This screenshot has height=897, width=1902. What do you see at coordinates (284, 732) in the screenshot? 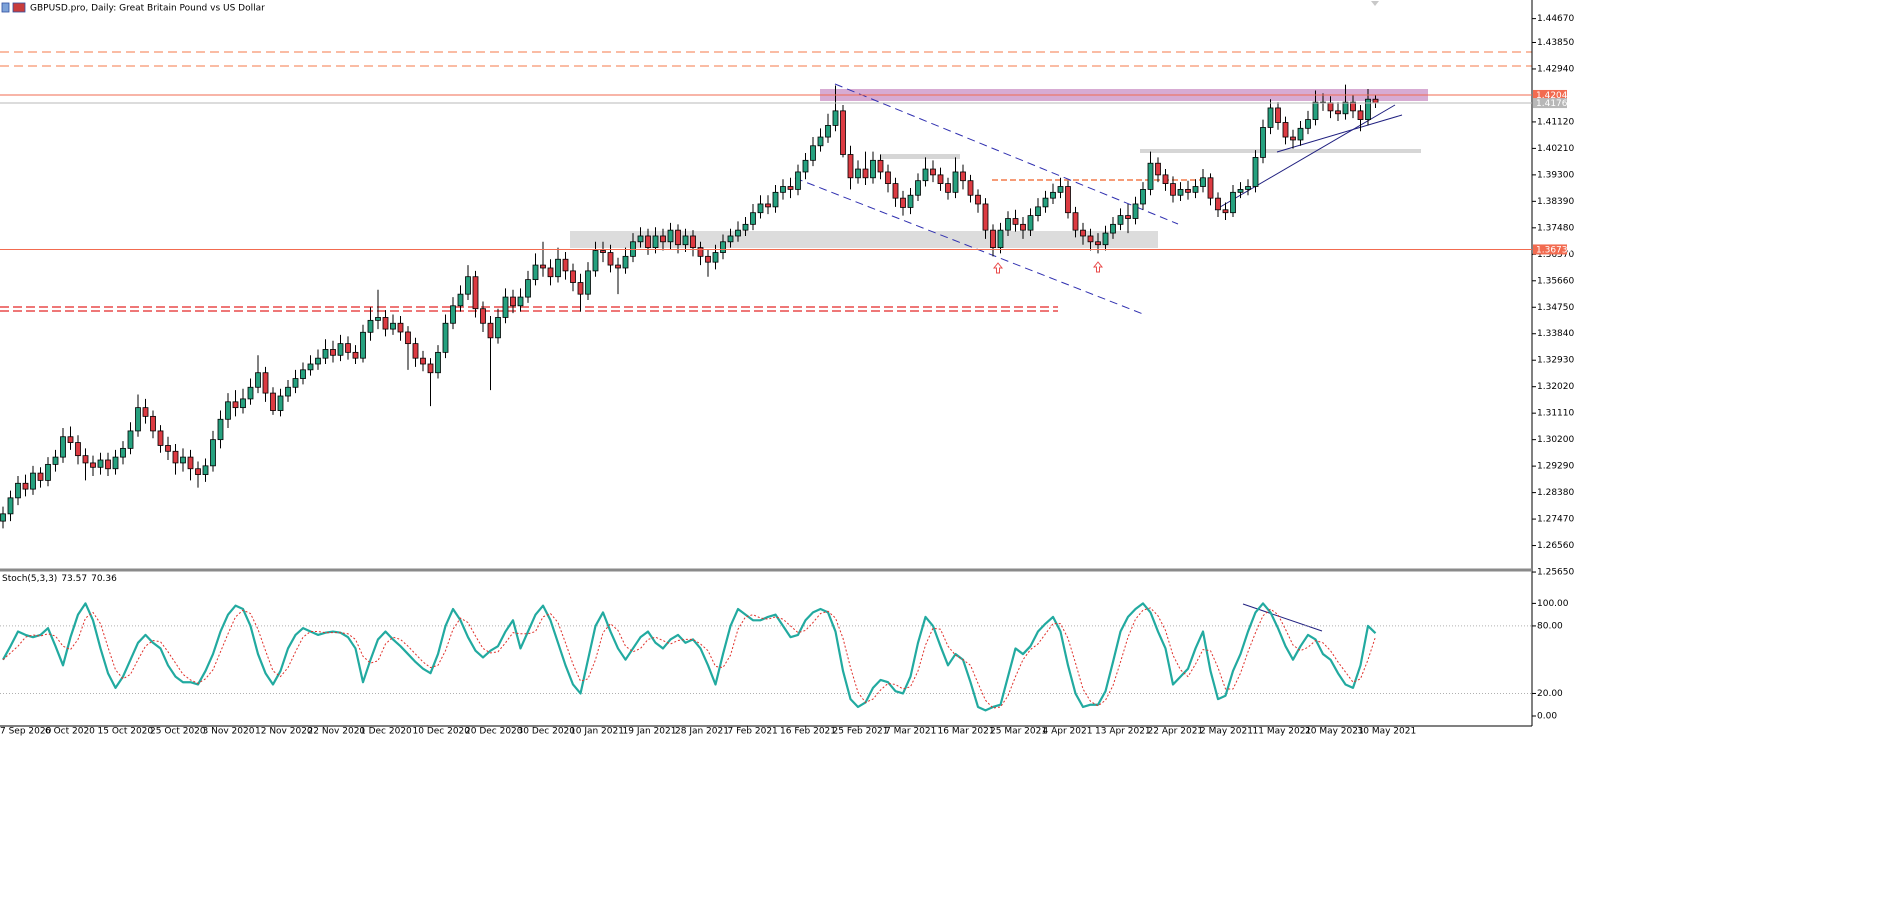
I see `x-tick-label: 12 Nov 2020` at bounding box center [284, 732].